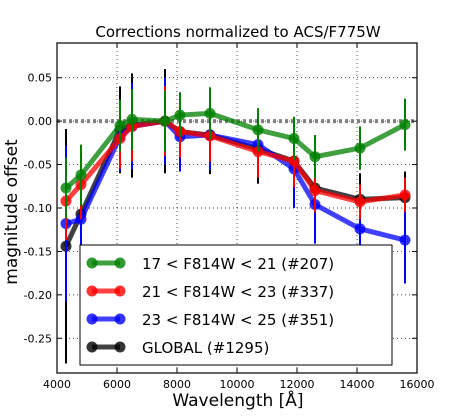  Describe the element at coordinates (238, 264) in the screenshot. I see `legend-label: 17 < F814W < 21 (#207)` at that location.